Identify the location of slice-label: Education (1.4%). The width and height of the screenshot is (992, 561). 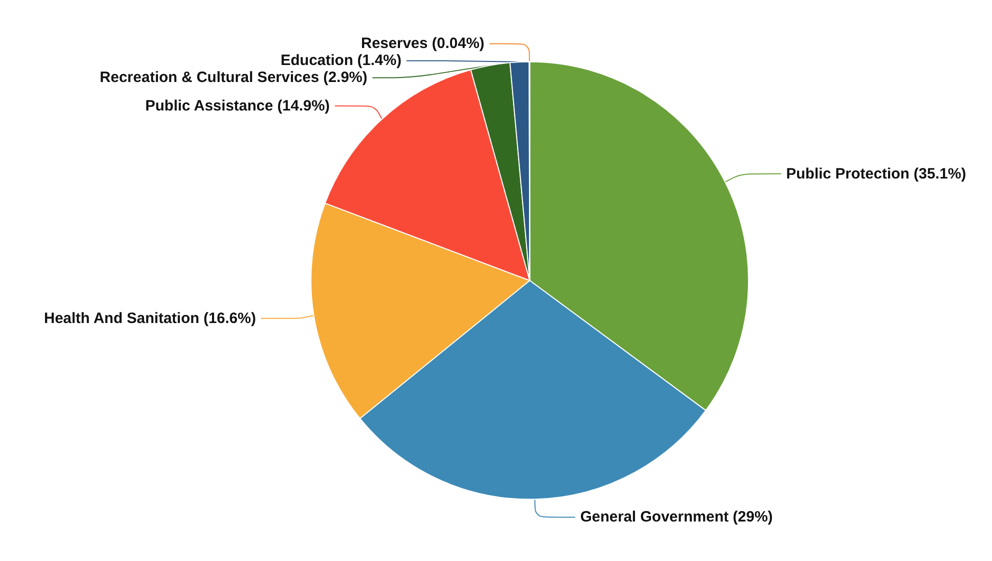
(341, 61).